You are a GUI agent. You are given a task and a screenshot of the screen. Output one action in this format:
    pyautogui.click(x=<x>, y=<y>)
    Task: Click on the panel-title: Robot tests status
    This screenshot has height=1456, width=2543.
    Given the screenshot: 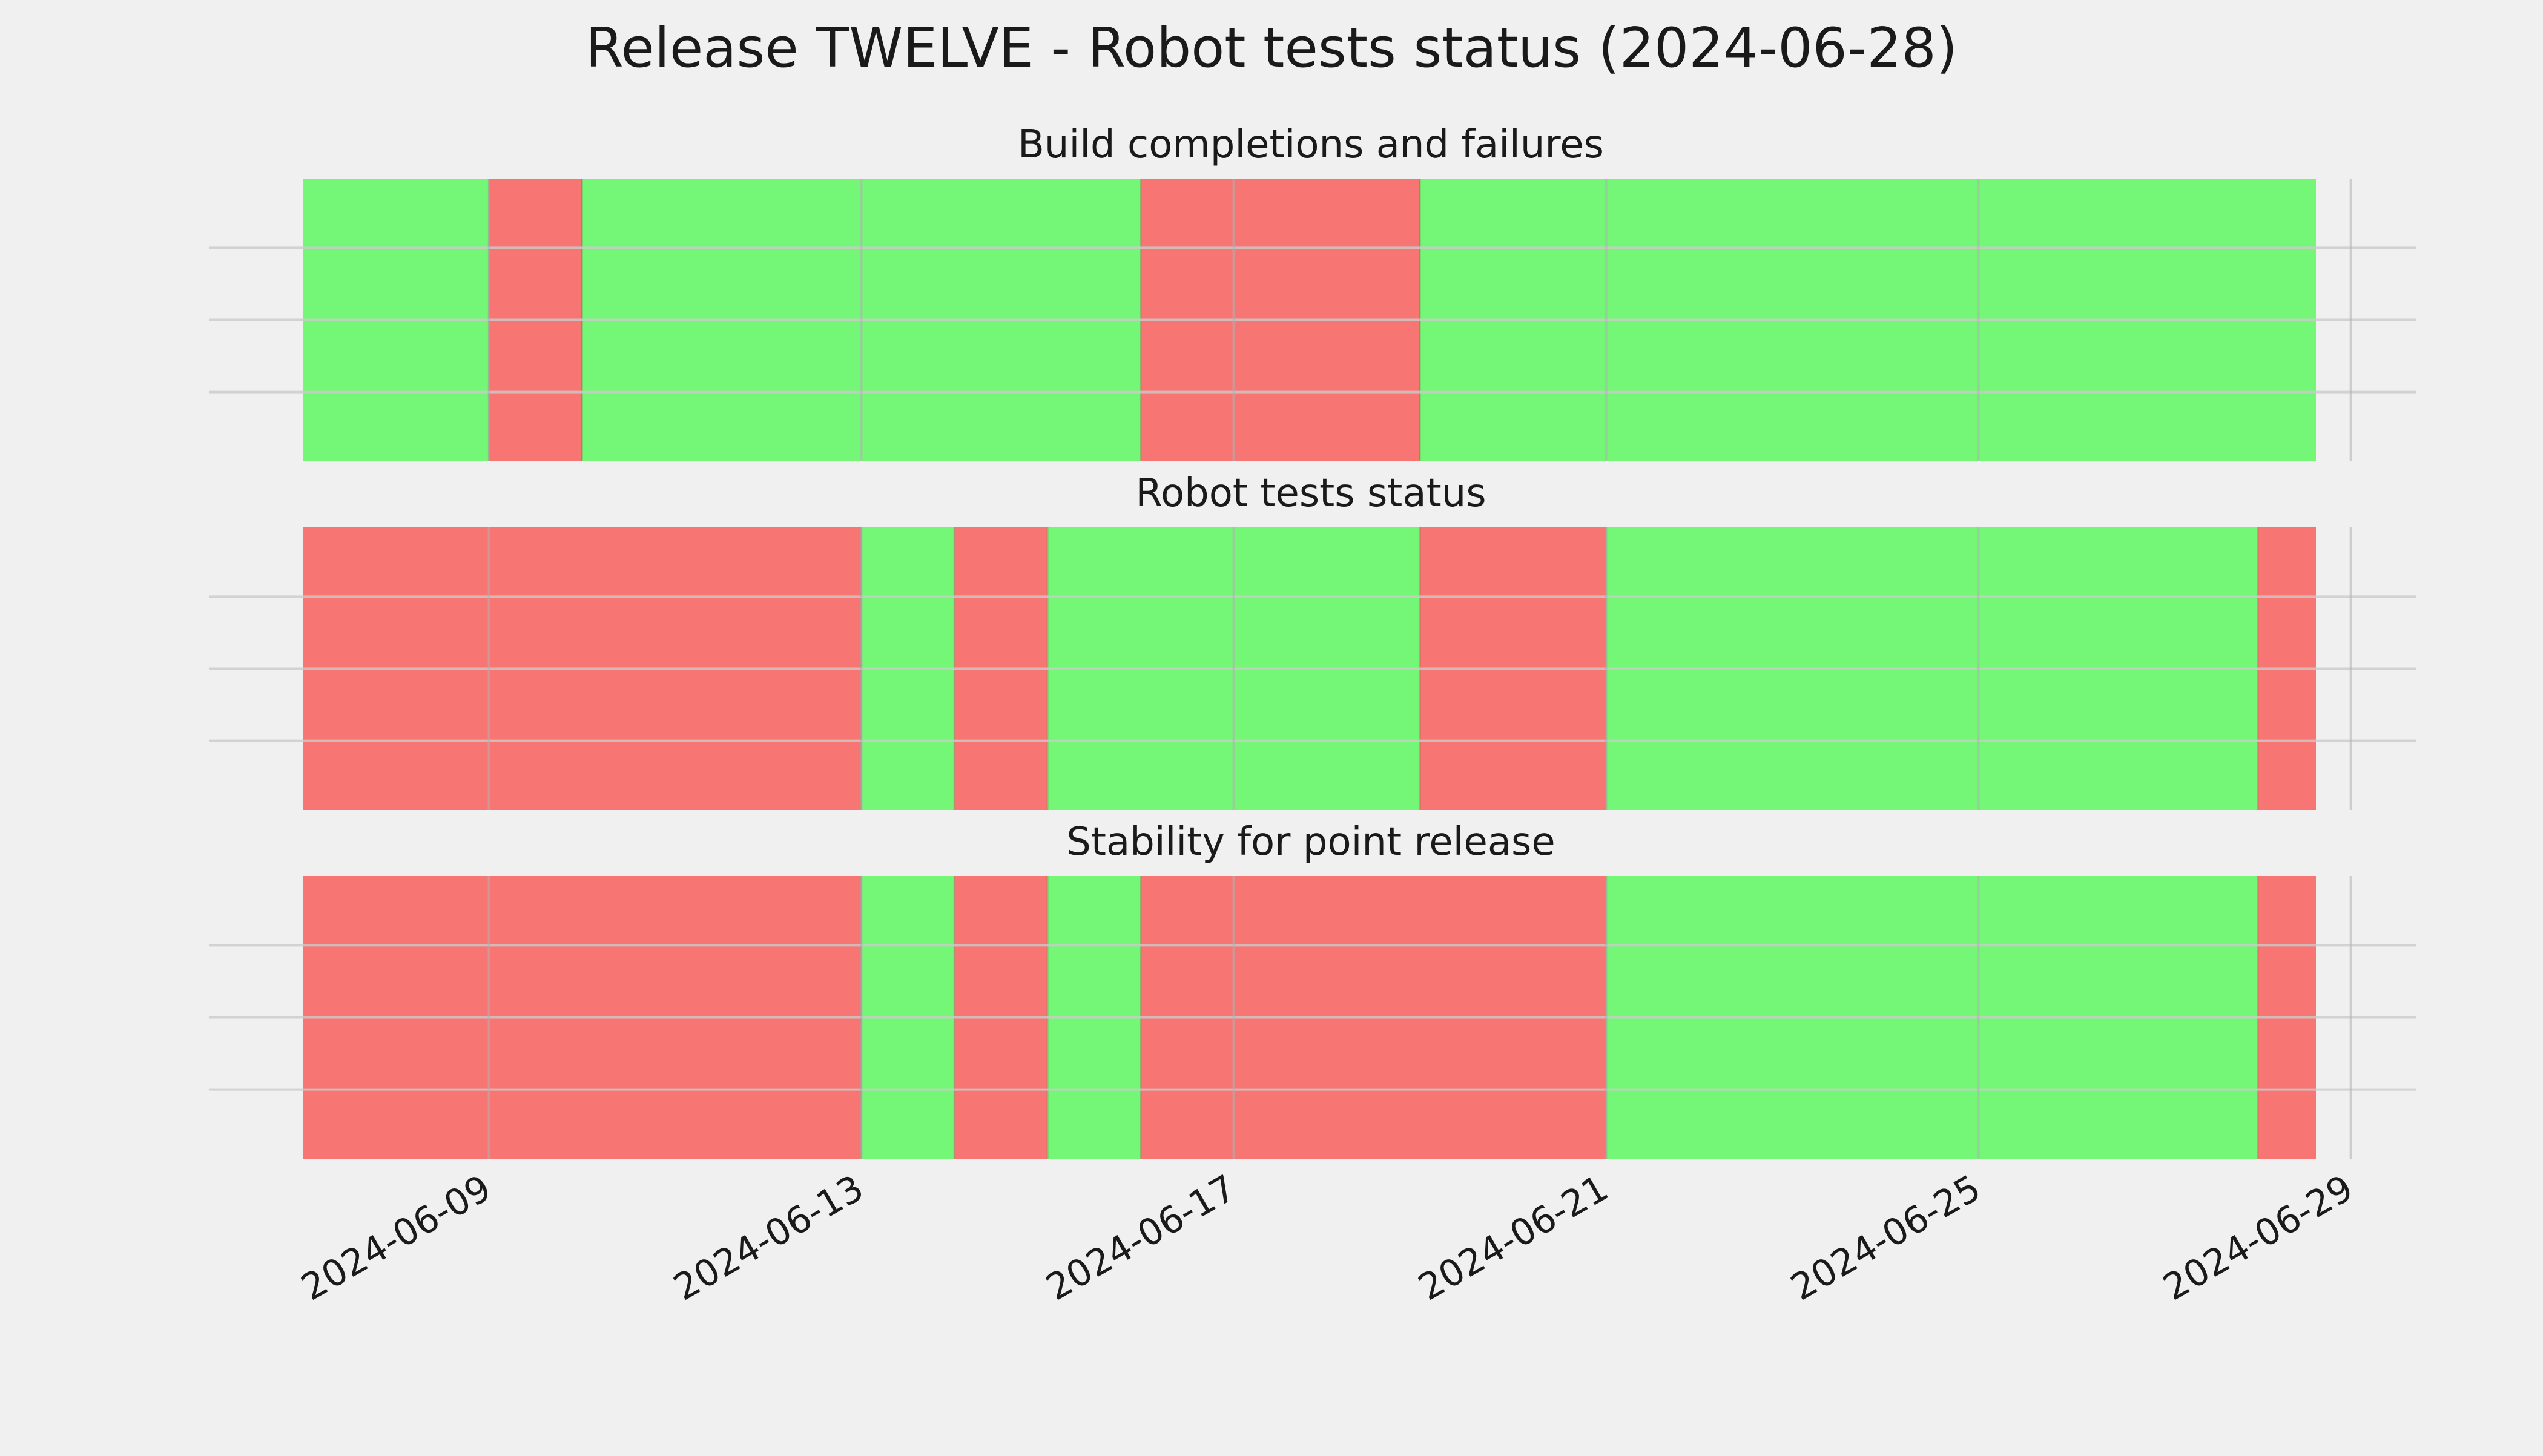 What is the action you would take?
    pyautogui.click(x=1311, y=493)
    